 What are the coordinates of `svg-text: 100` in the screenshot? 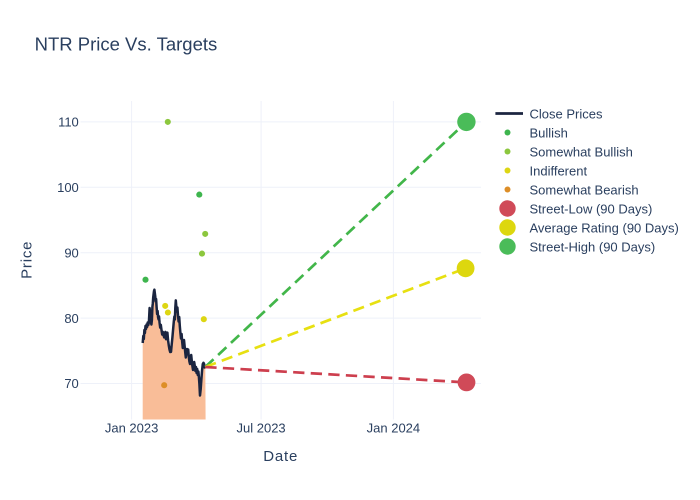 It's located at (68, 187).